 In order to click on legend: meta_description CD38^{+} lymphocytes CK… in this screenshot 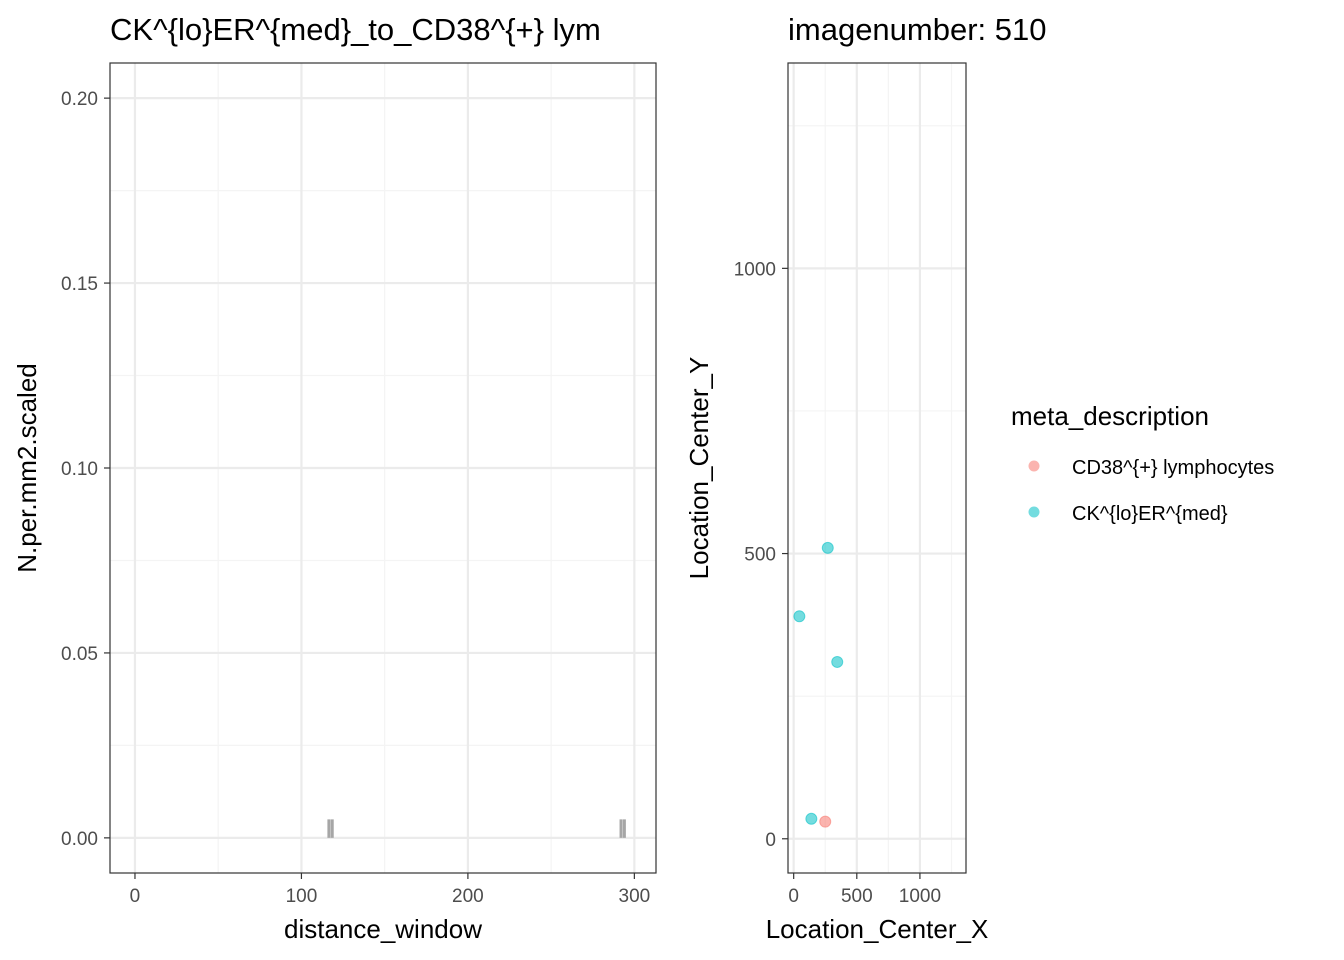, I will do `click(1142, 463)`.